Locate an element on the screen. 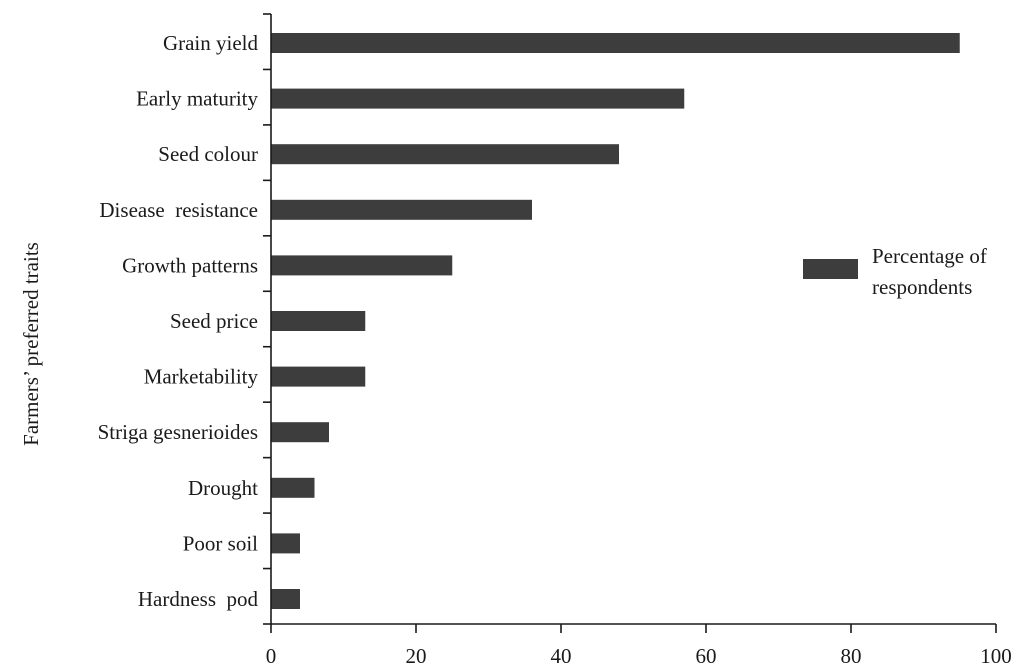 Image resolution: width=1020 pixels, height=670 pixels. category-label: Hardness pod is located at coordinates (198, 599).